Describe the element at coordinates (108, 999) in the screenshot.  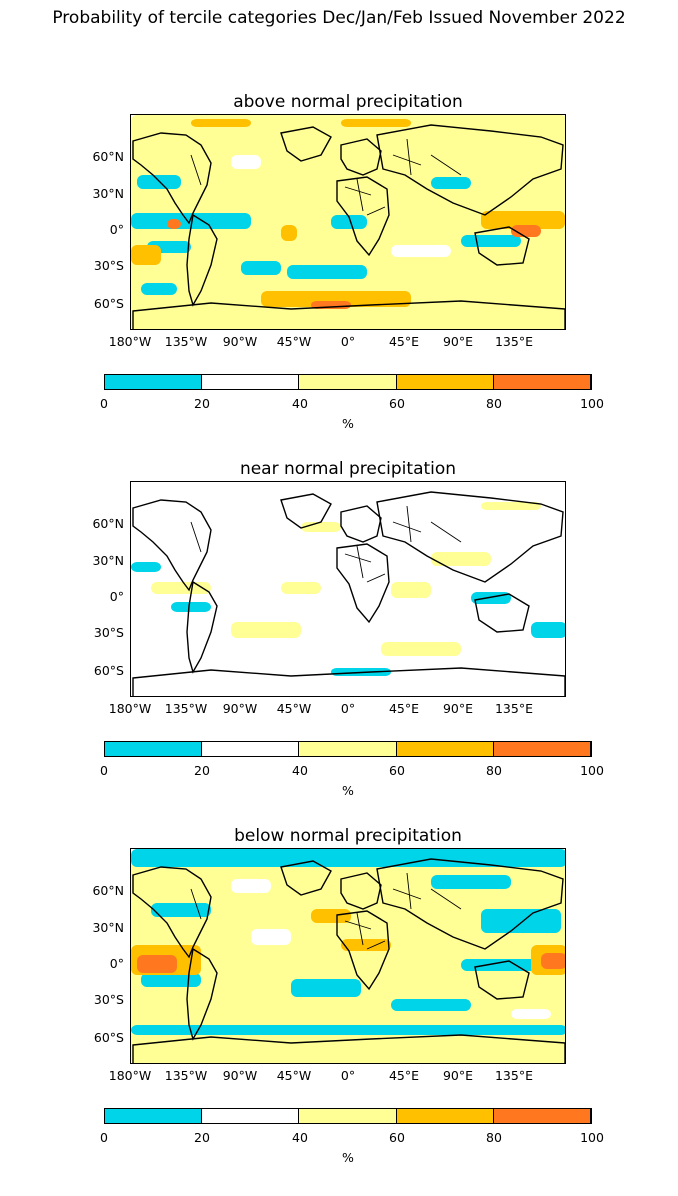
I see `lat-tick-label: 30°S` at that location.